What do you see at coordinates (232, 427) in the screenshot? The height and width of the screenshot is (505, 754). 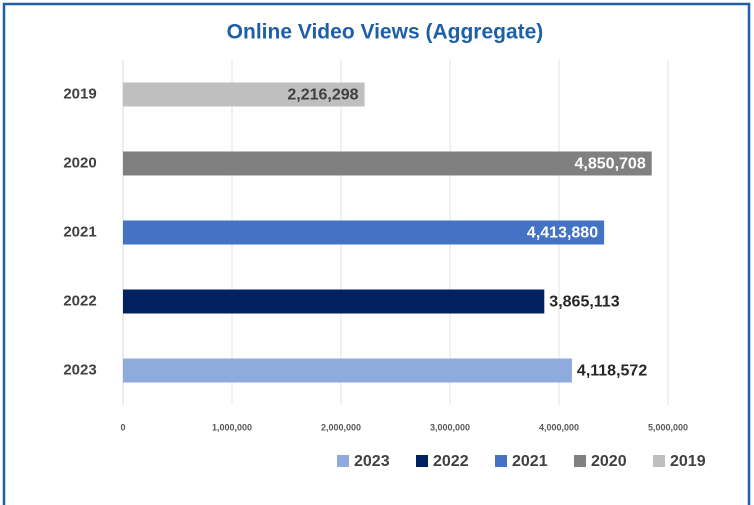 I see `x-tick-label: 1,000,000` at bounding box center [232, 427].